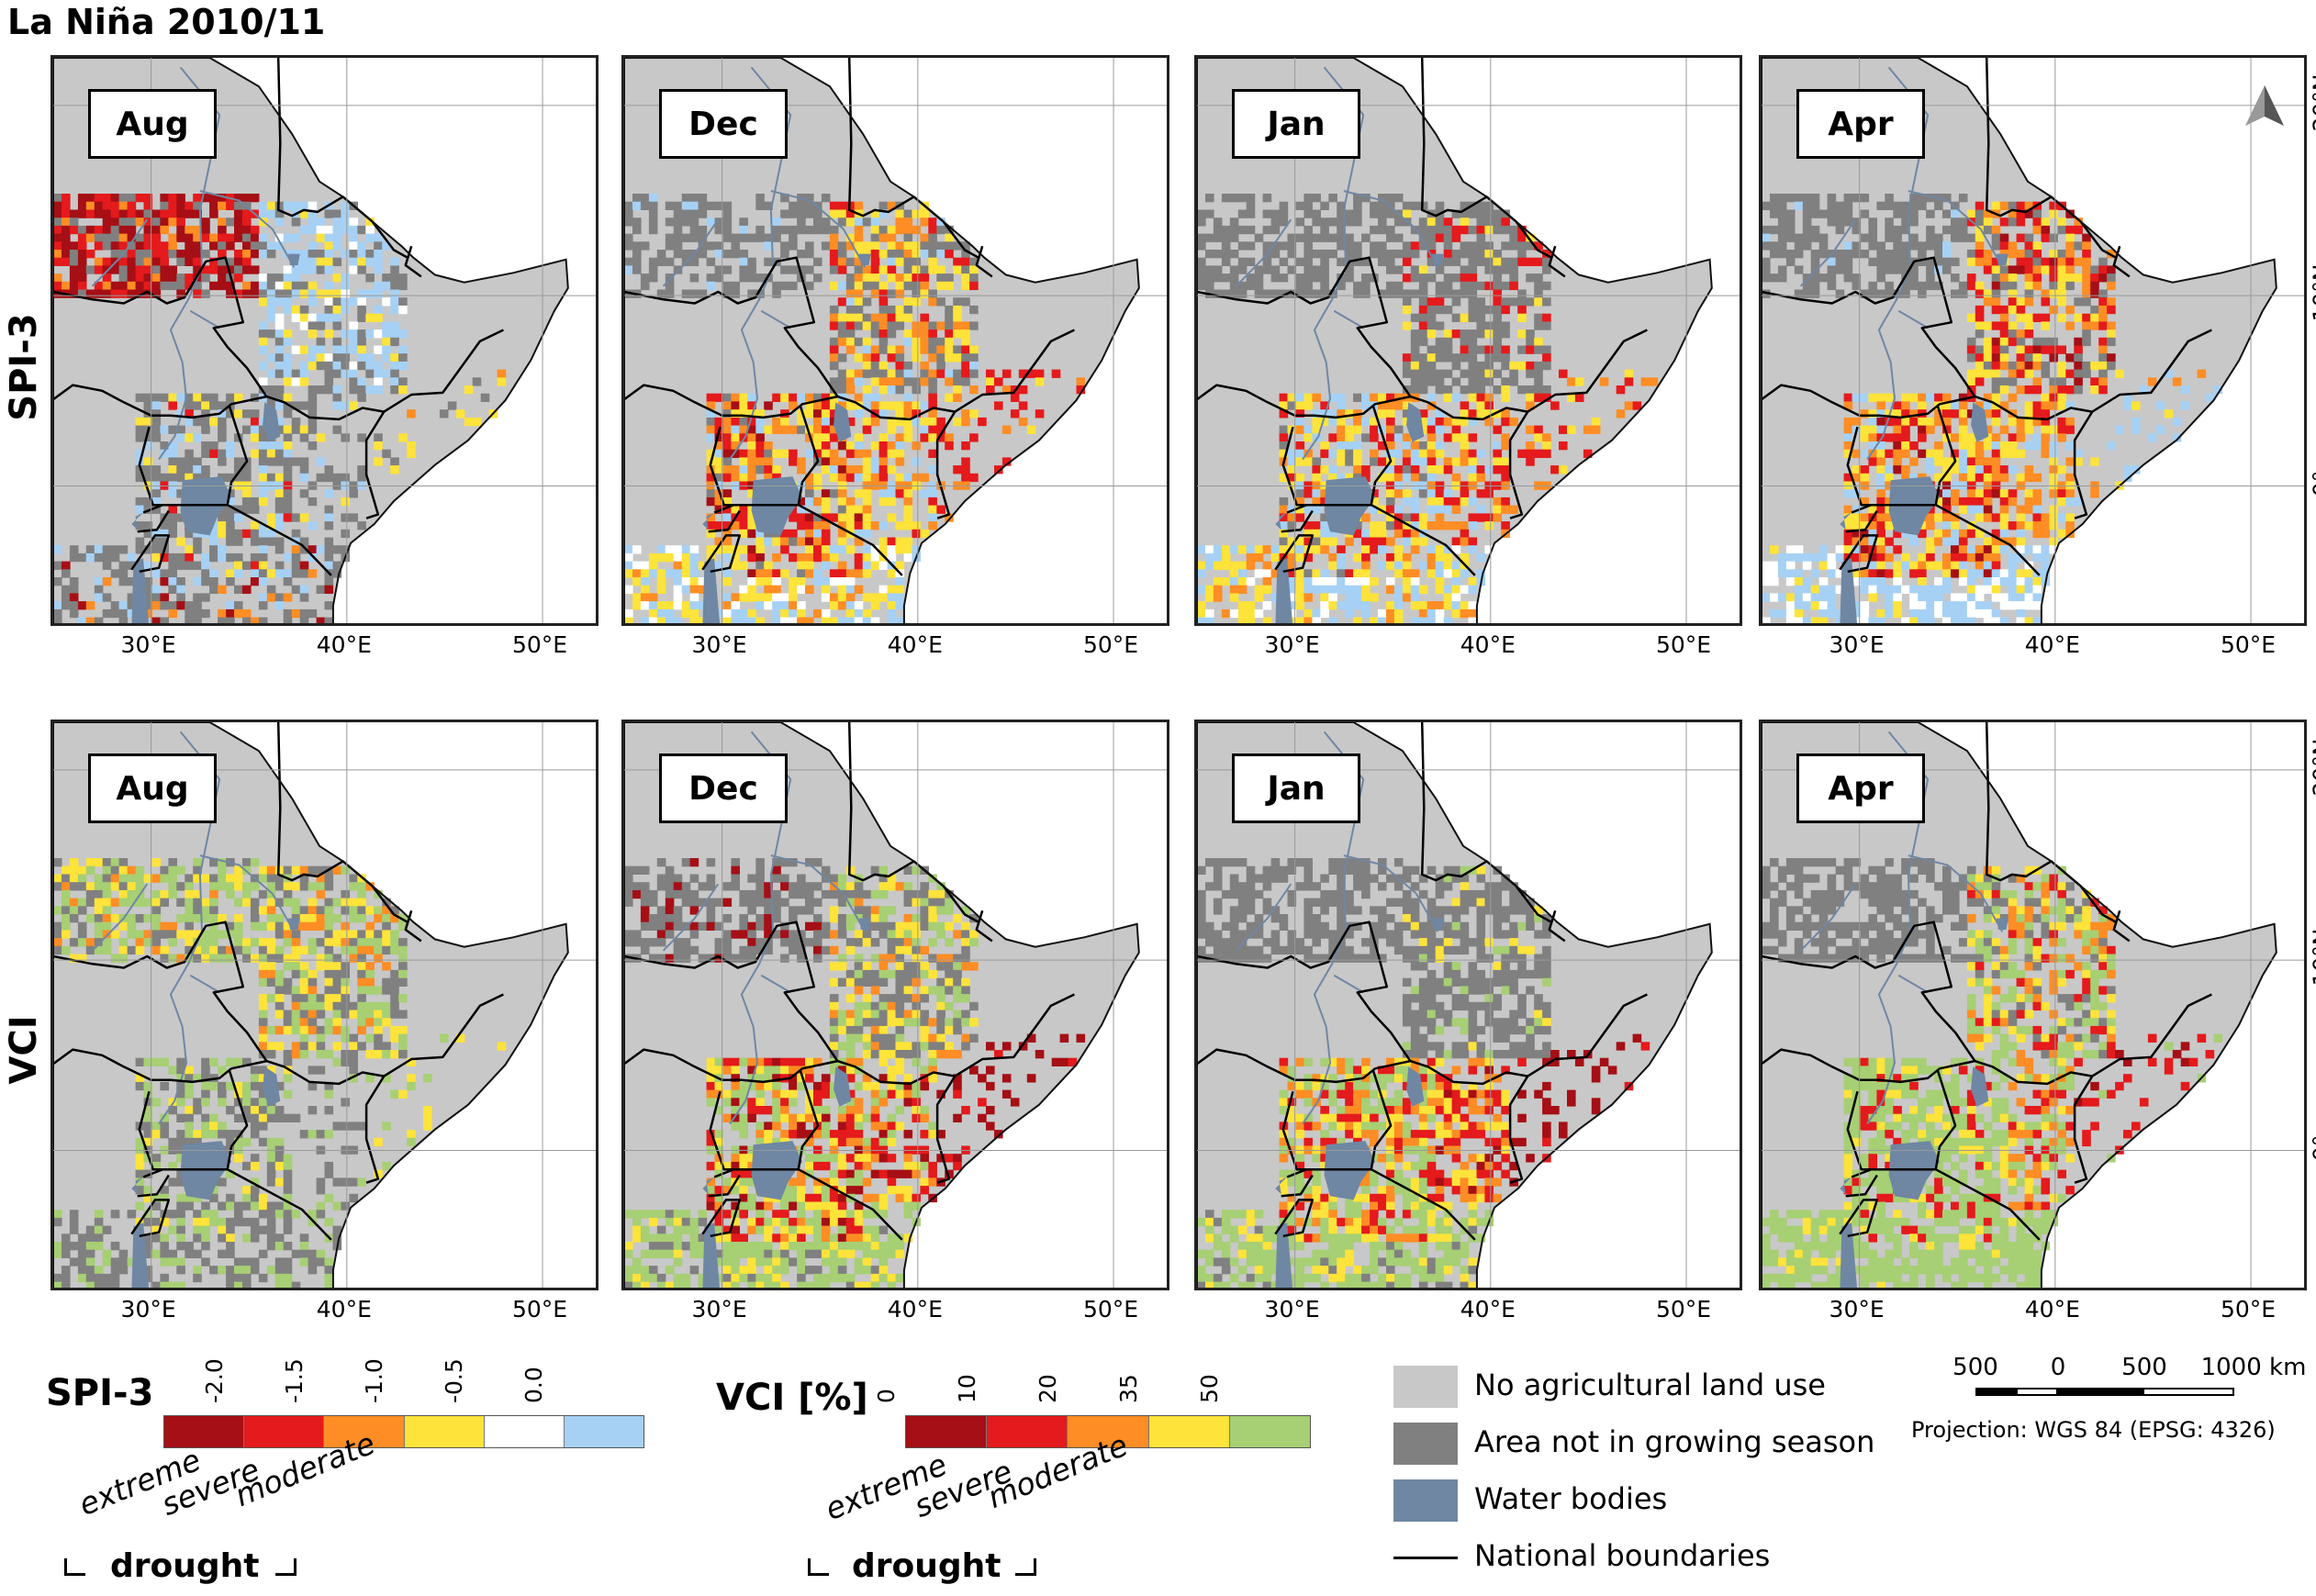 This screenshot has height=1596, width=2316. I want to click on vci-colorbar, so click(1108, 1431).